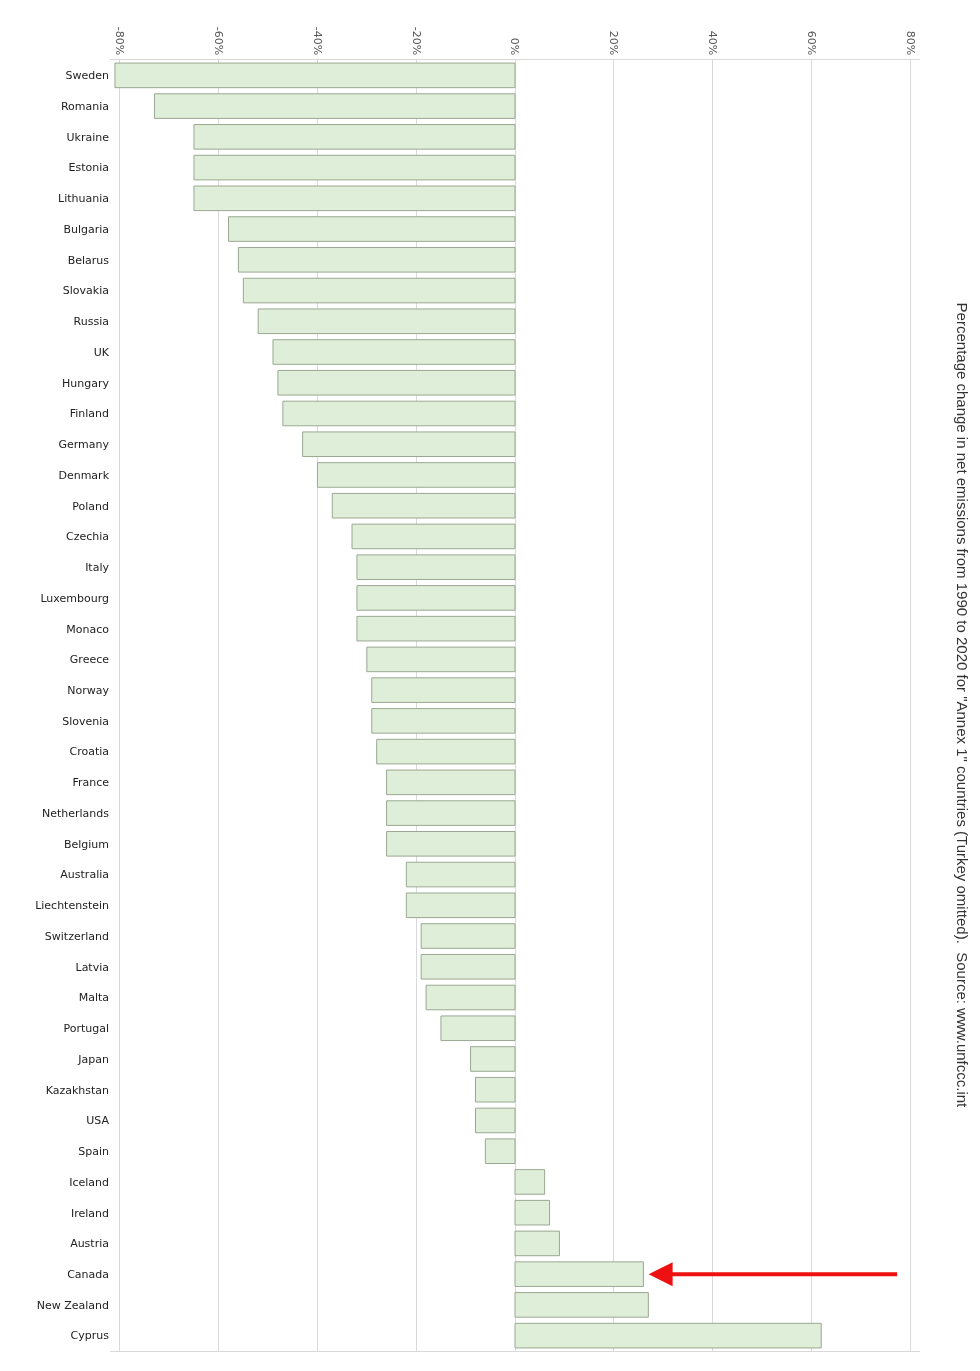 The image size is (980, 1371). Describe the element at coordinates (88, 629) in the screenshot. I see `y-tick-label: Monaco` at that location.